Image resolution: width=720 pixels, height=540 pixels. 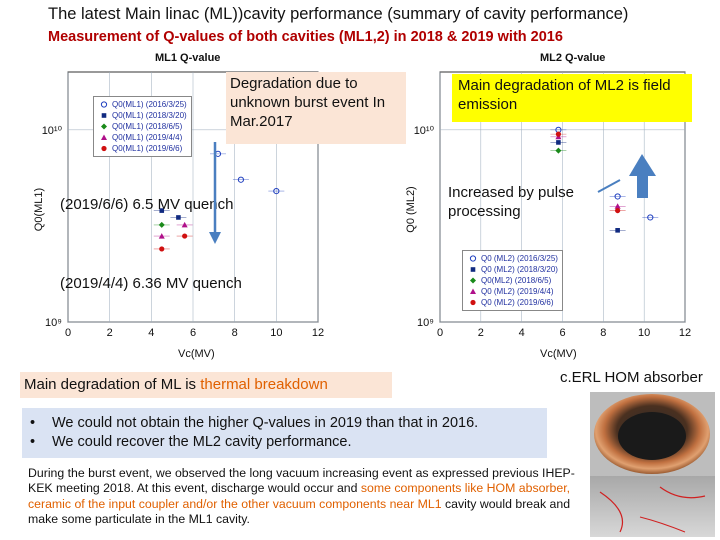 I want to click on legend-entry: Q0(ML1) (2016/3/25), so click(x=142, y=104).